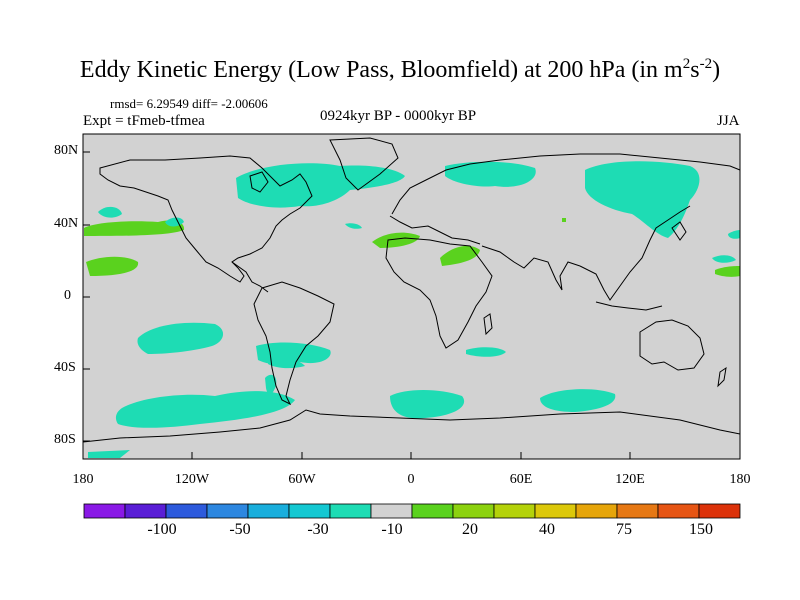 The image size is (800, 600). Describe the element at coordinates (728, 121) in the screenshot. I see `season-label: JJA` at that location.